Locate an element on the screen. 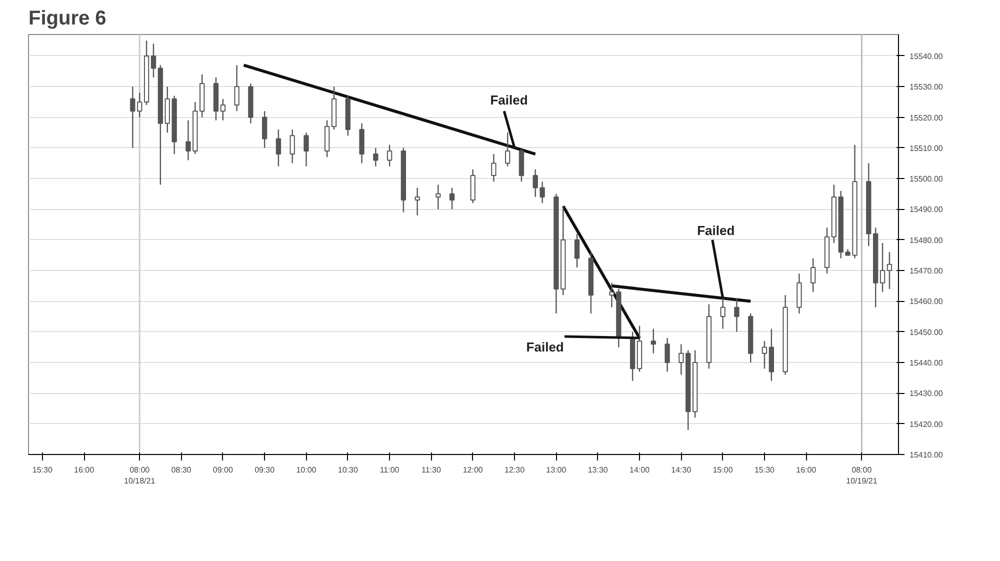 This screenshot has height=561, width=1000. y-tick-label: 15410.00 is located at coordinates (927, 455).